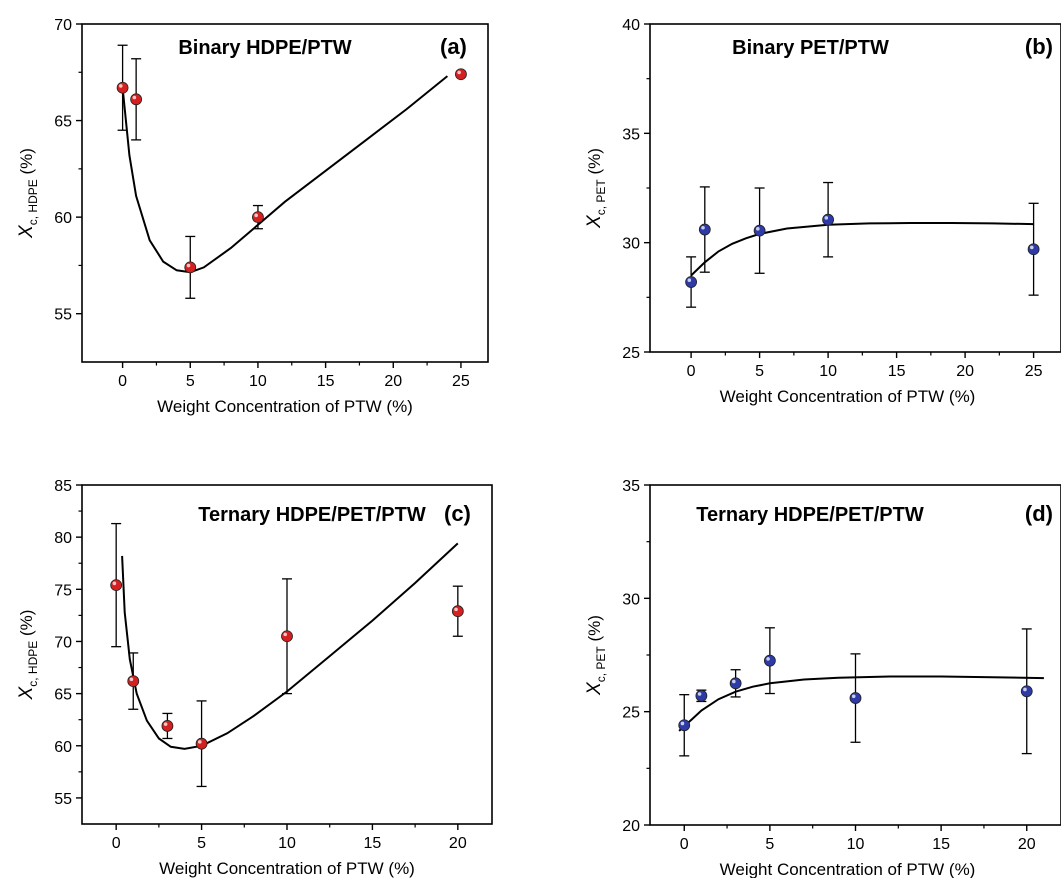  Describe the element at coordinates (63, 590) in the screenshot. I see `y-tick-label: 75` at that location.